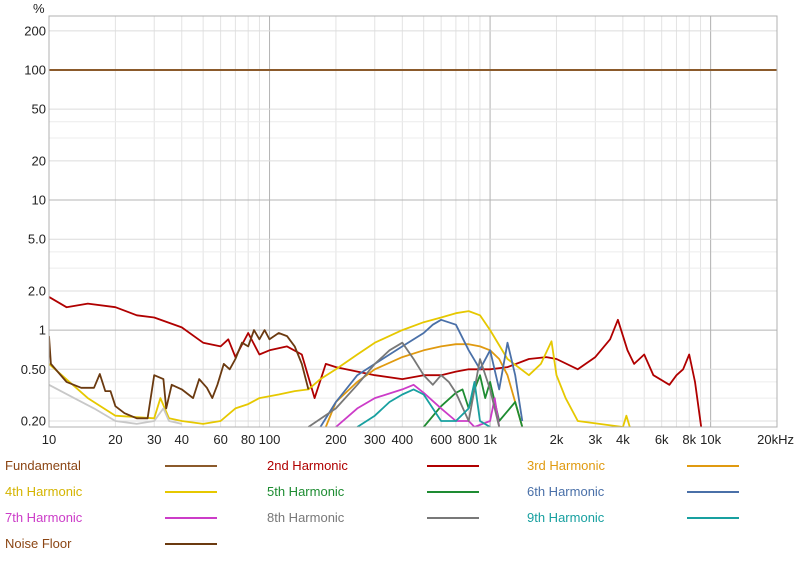  What do you see at coordinates (647, 493) in the screenshot?
I see `legend-item-6th-harmonic: 6th Harmonic` at bounding box center [647, 493].